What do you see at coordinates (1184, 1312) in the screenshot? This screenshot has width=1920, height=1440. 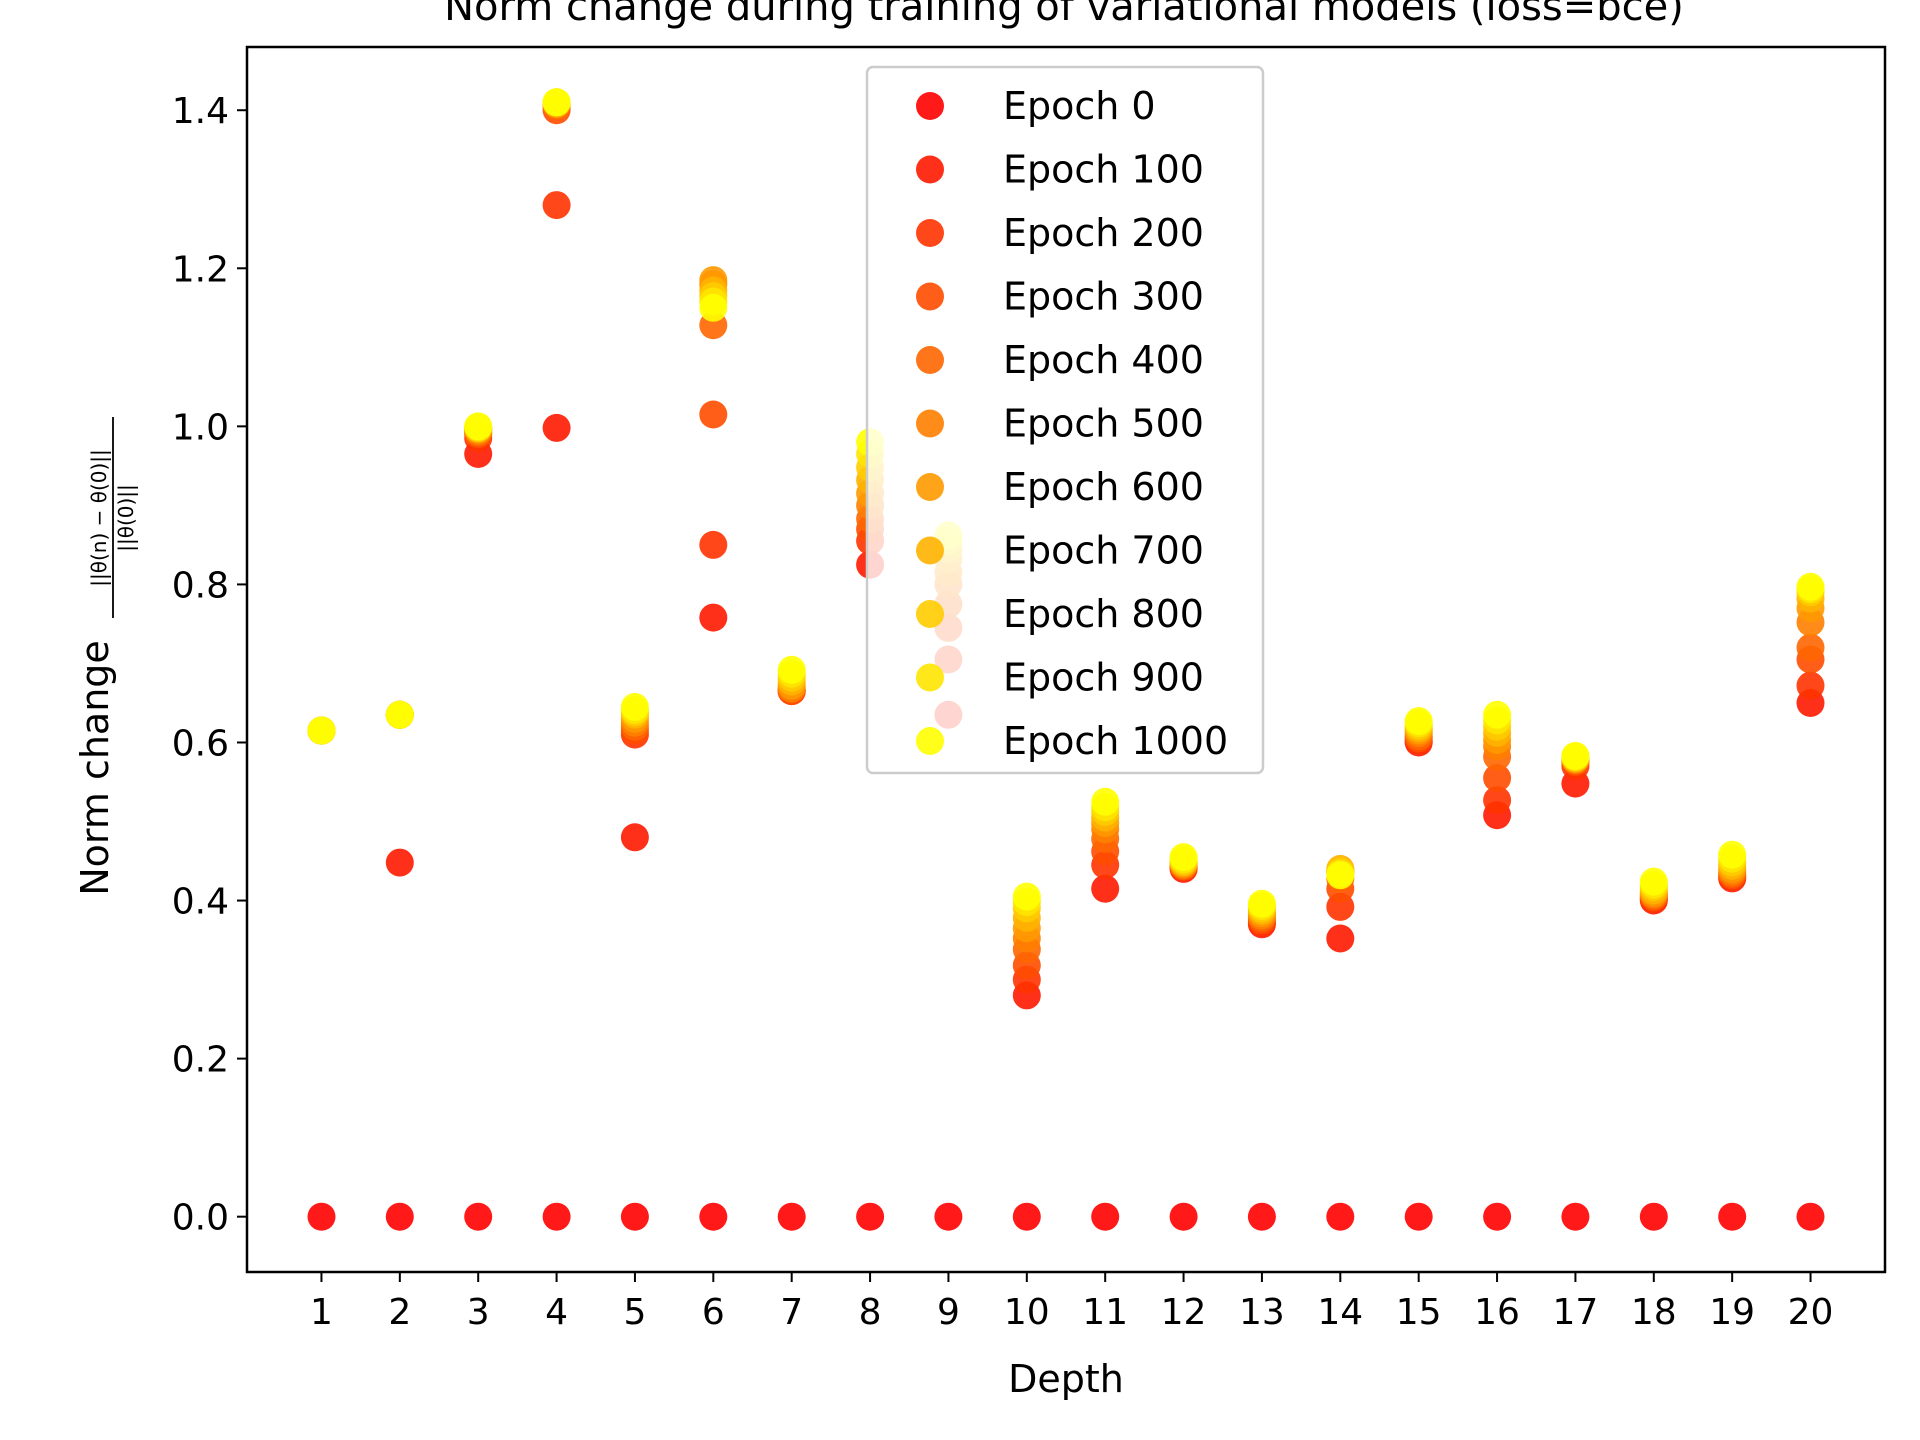 I see `x-tick-label: 12` at bounding box center [1184, 1312].